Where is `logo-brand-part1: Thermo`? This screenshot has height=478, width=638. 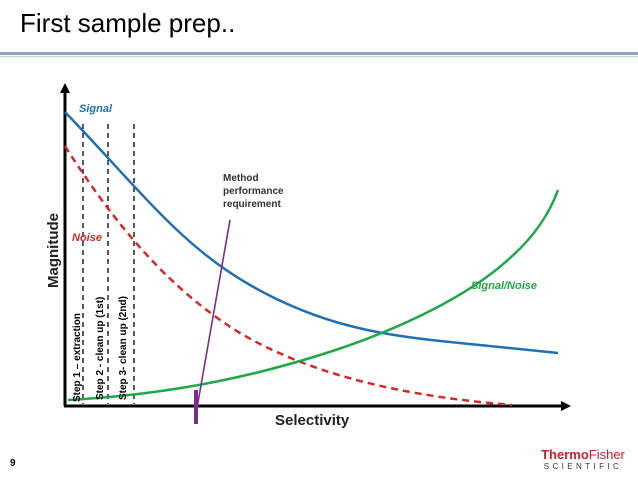 logo-brand-part1: Thermo is located at coordinates (565, 454).